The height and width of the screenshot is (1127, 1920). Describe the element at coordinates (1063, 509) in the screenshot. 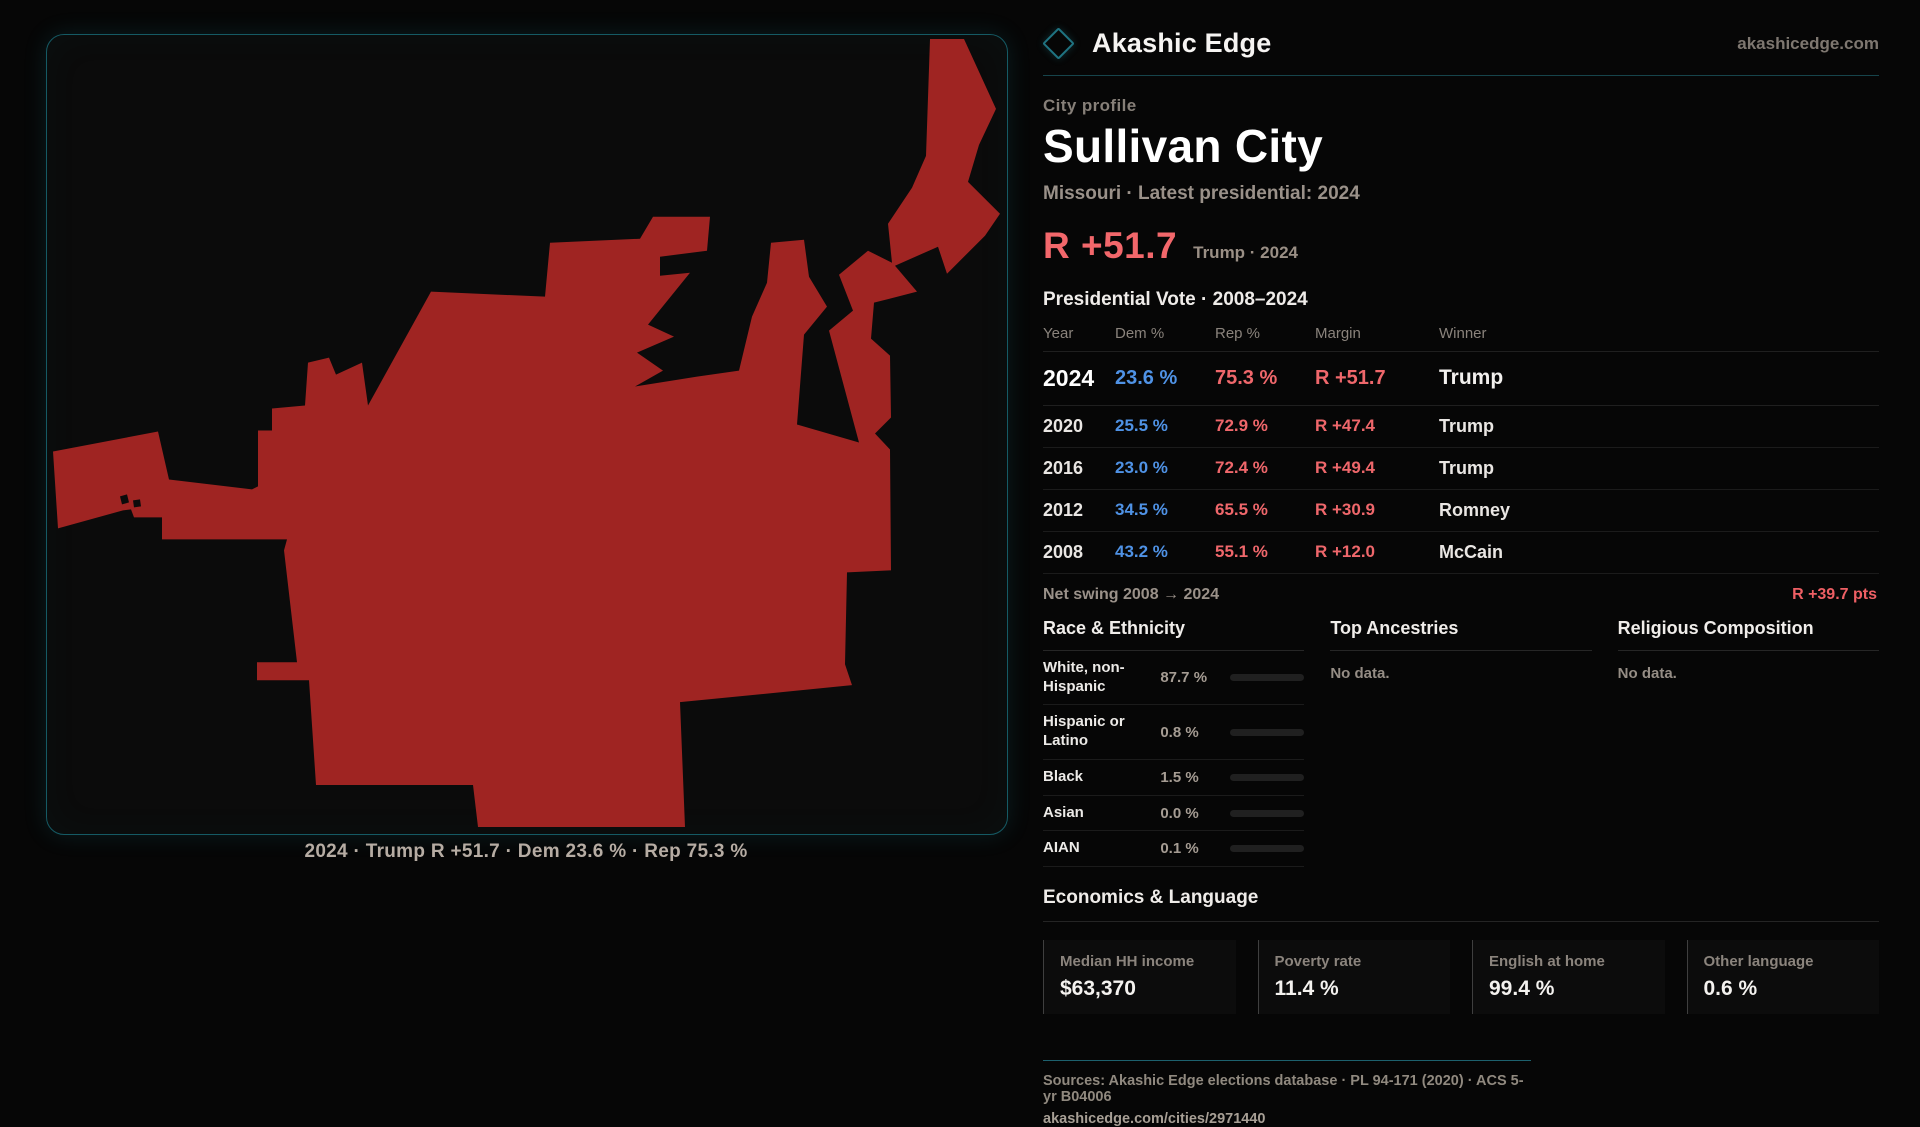

I see `row-year: 2012` at that location.